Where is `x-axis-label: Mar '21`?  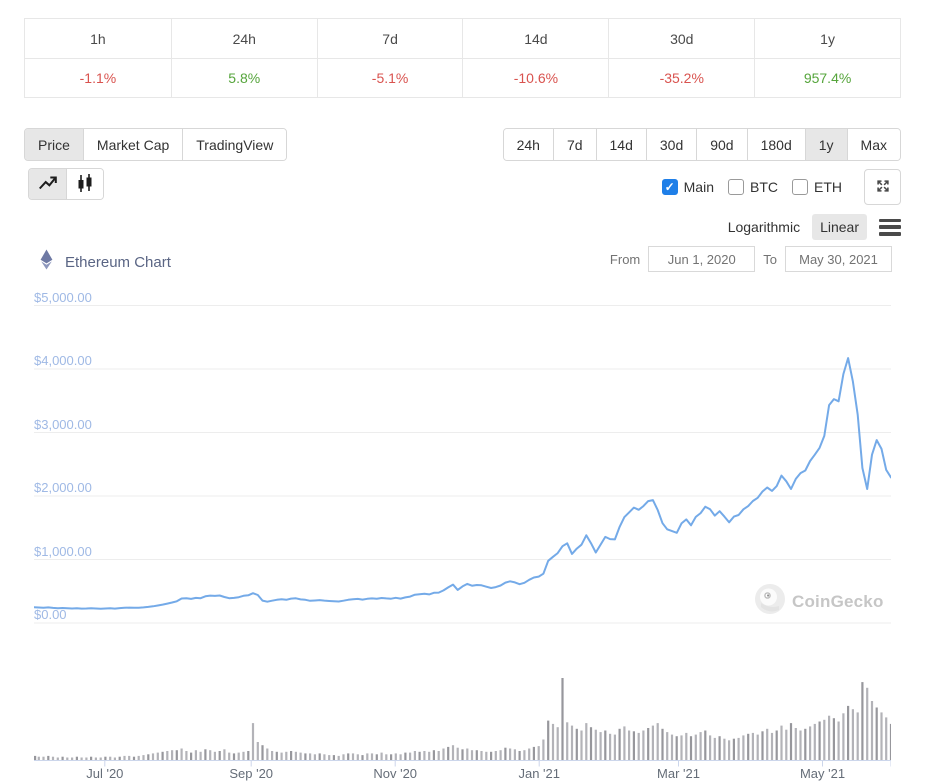
x-axis-label: Mar '21 is located at coordinates (678, 773).